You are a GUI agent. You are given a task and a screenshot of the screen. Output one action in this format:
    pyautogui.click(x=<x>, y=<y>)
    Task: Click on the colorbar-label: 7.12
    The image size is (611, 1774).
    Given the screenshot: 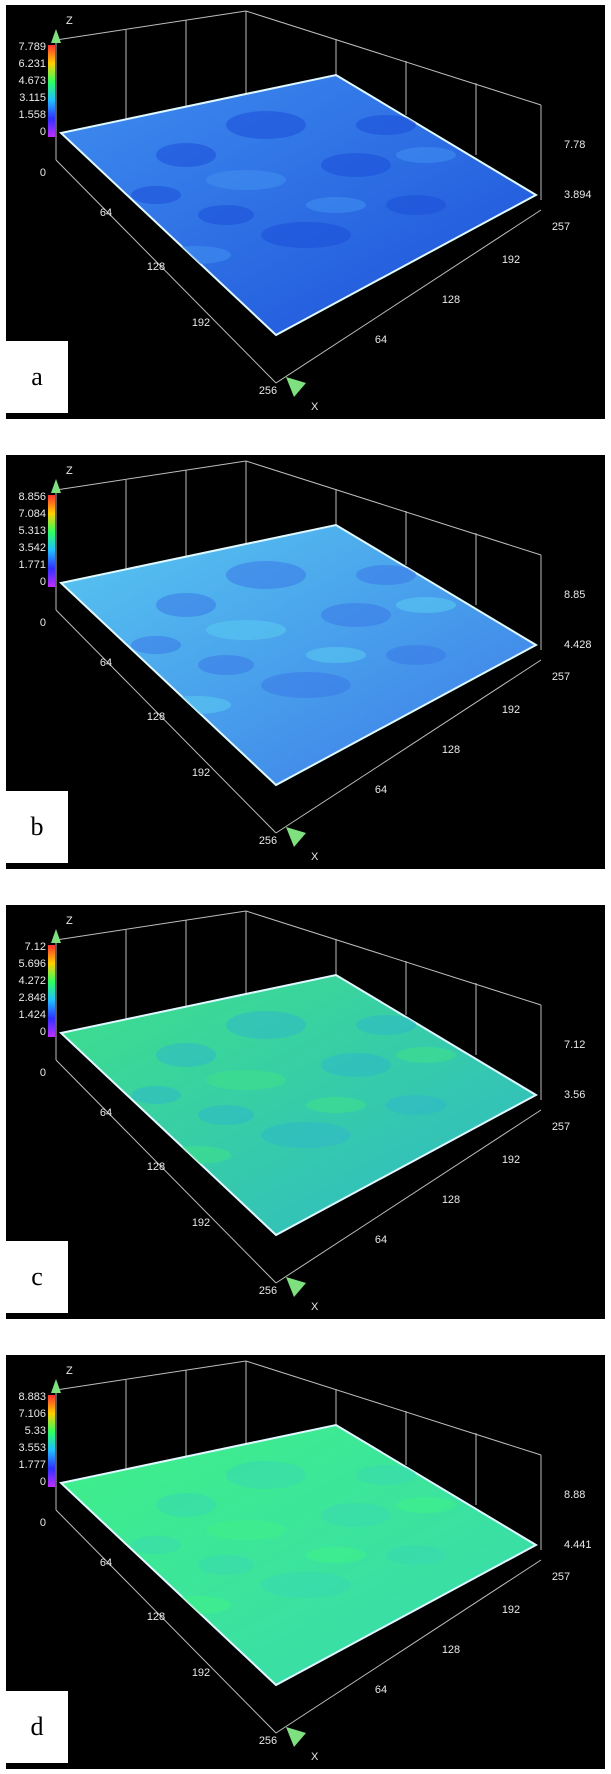 What is the action you would take?
    pyautogui.click(x=35, y=947)
    